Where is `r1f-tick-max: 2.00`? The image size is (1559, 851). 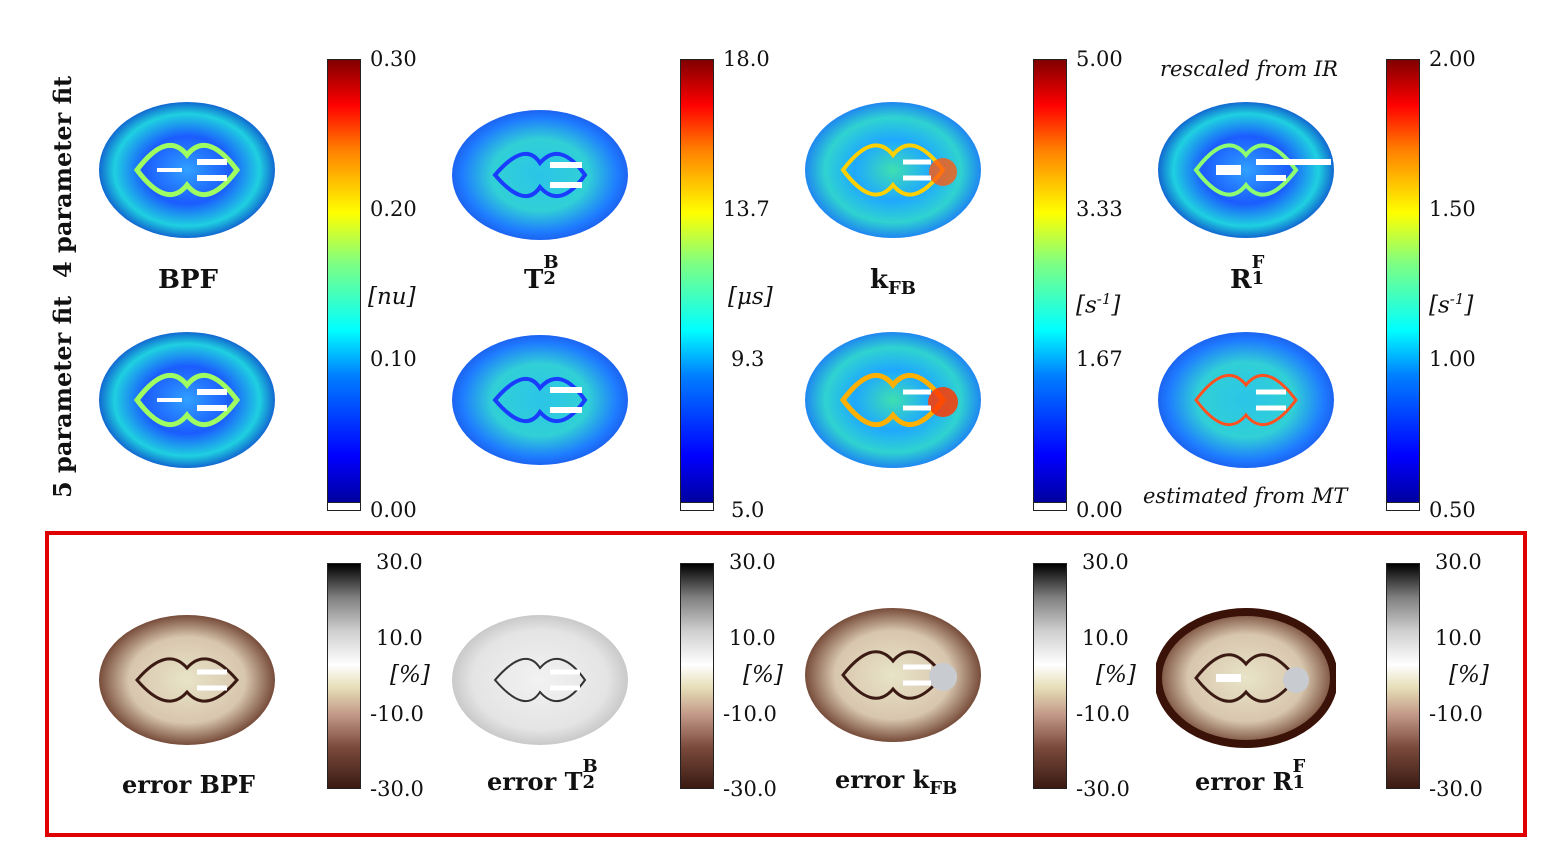 r1f-tick-max: 2.00 is located at coordinates (1452, 59).